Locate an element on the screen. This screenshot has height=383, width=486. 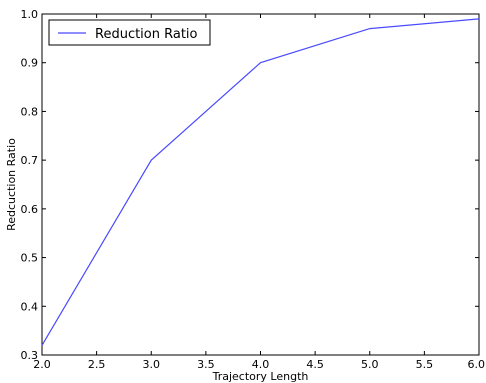
y-tick-label: 0.4 is located at coordinates (30, 306).